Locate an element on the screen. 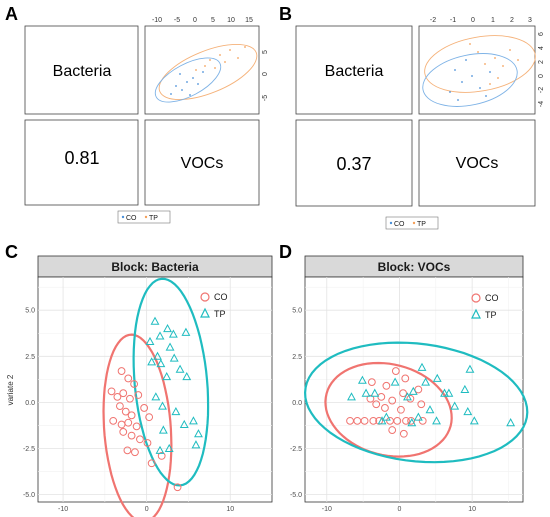 The width and height of the screenshot is (550, 517). legend-box is located at coordinates (144, 217).